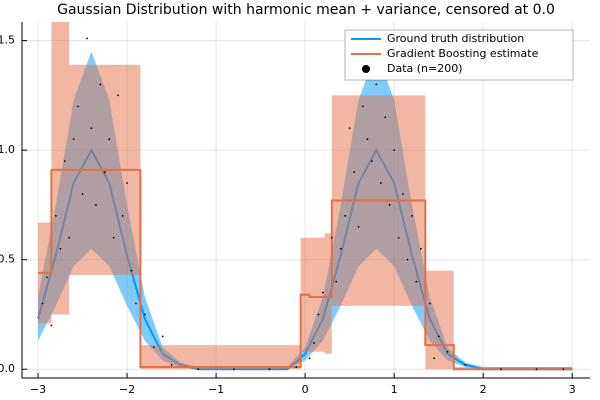 The height and width of the screenshot is (400, 600). I want to click on x-tick-label: 3, so click(572, 389).